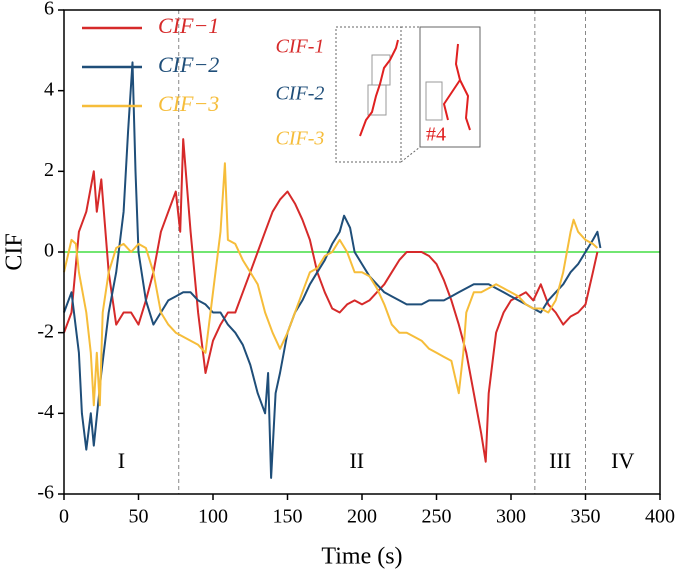 The image size is (685, 582). Describe the element at coordinates (437, 517) in the screenshot. I see `x-tick-label: 250` at that location.